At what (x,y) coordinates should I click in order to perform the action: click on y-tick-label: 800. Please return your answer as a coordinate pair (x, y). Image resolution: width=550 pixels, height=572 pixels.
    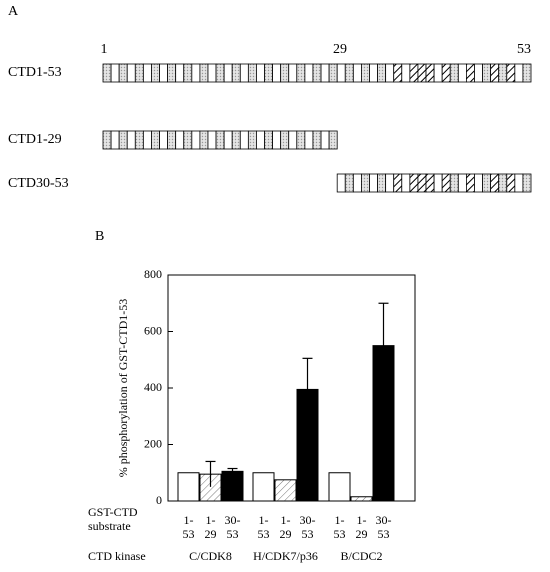
    Looking at the image, I should click on (153, 274).